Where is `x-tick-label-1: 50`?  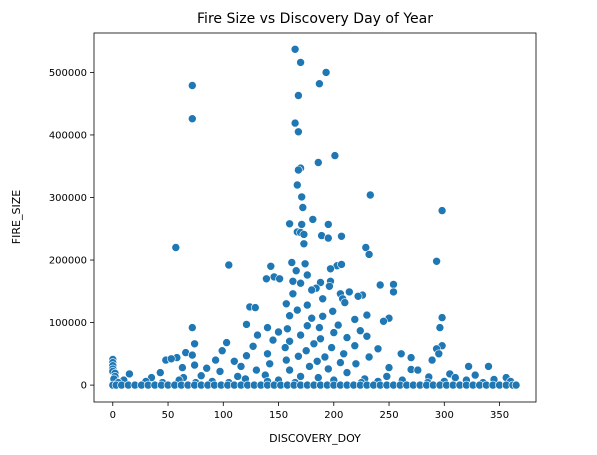 x-tick-label-1: 50 is located at coordinates (168, 415).